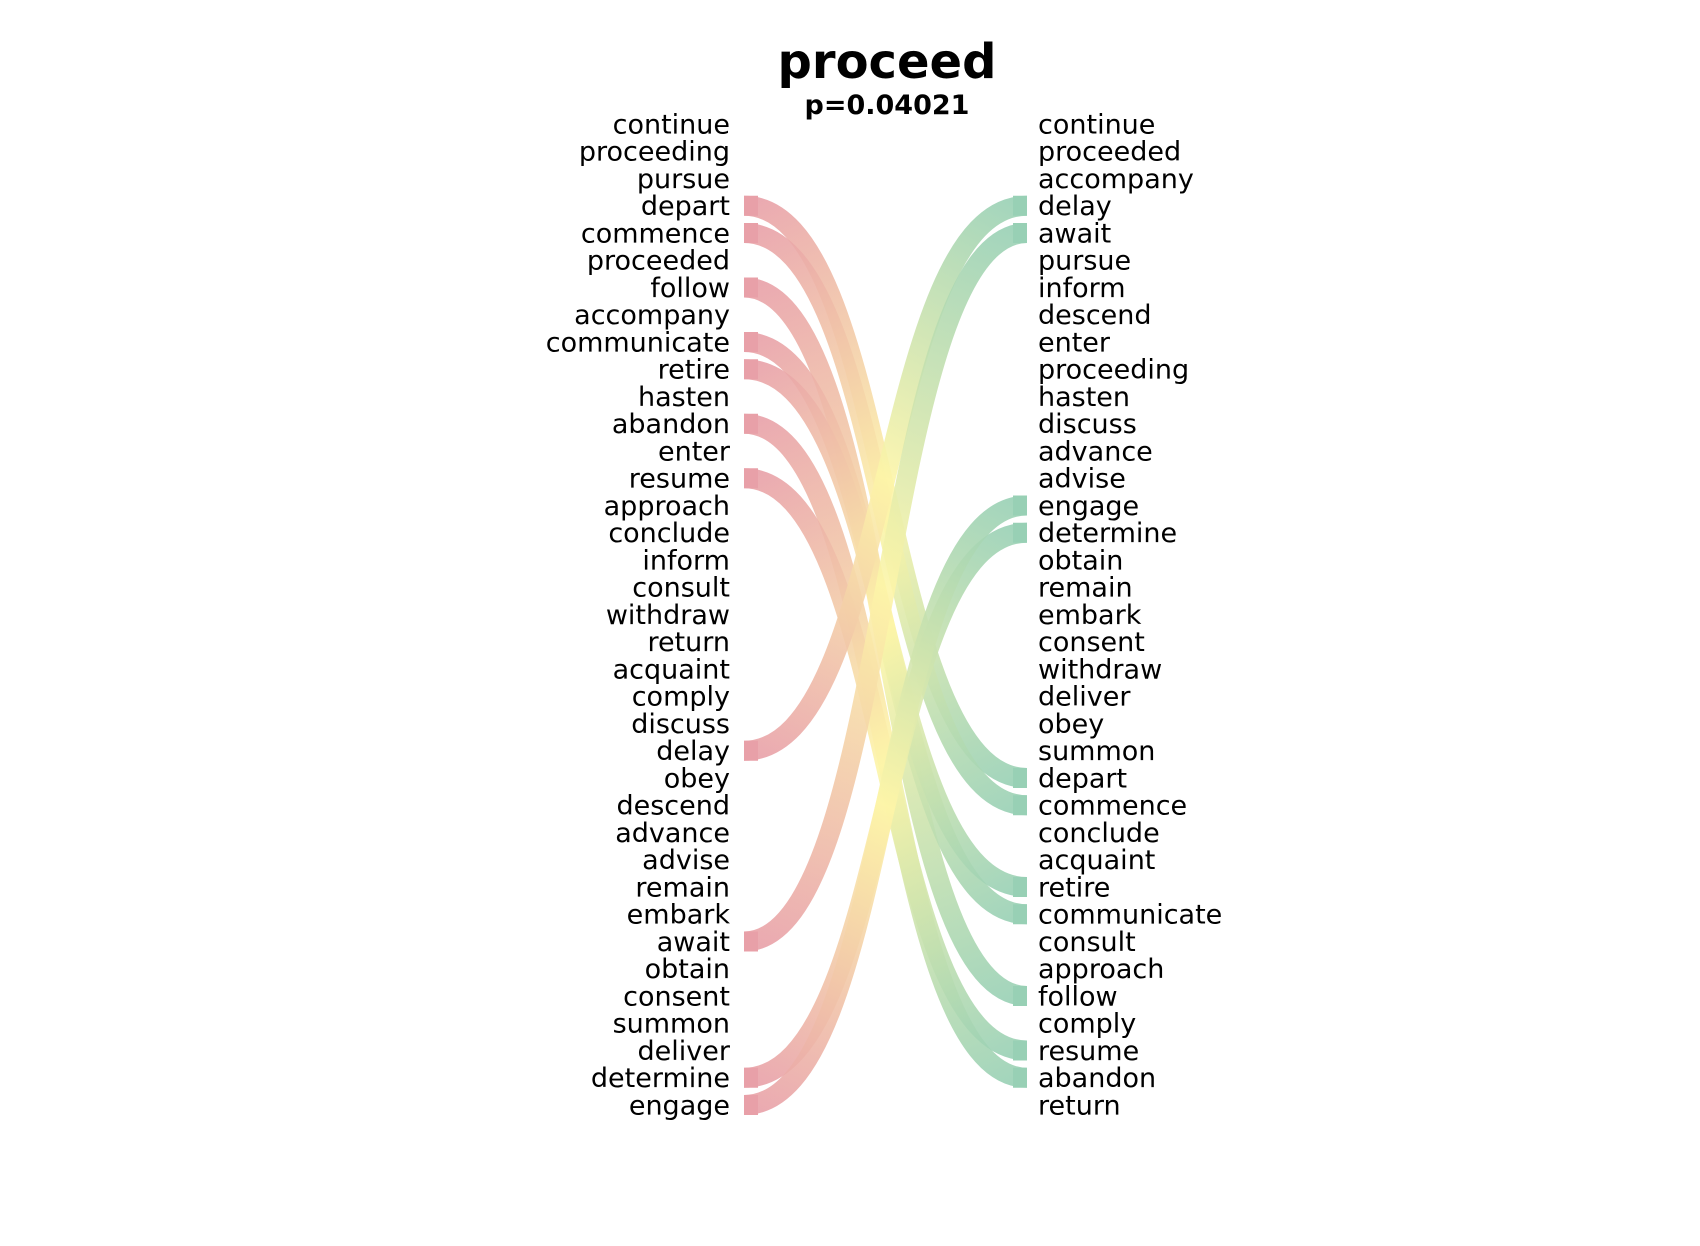 This screenshot has height=1246, width=1700. What do you see at coordinates (1074, 233) in the screenshot?
I see `right-label-await: await` at bounding box center [1074, 233].